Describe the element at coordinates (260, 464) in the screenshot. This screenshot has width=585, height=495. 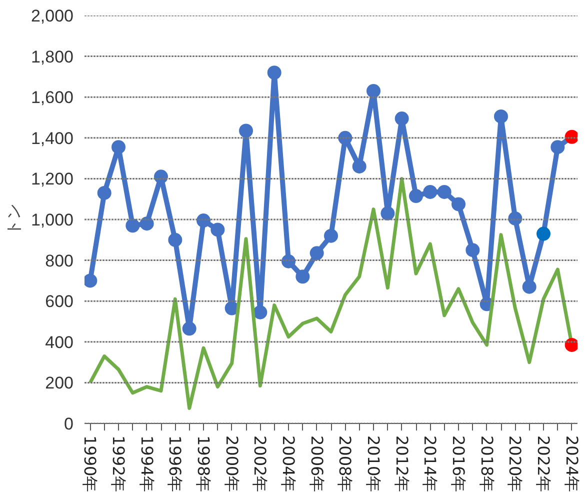
I see `x-tick-label: 2002年` at that location.